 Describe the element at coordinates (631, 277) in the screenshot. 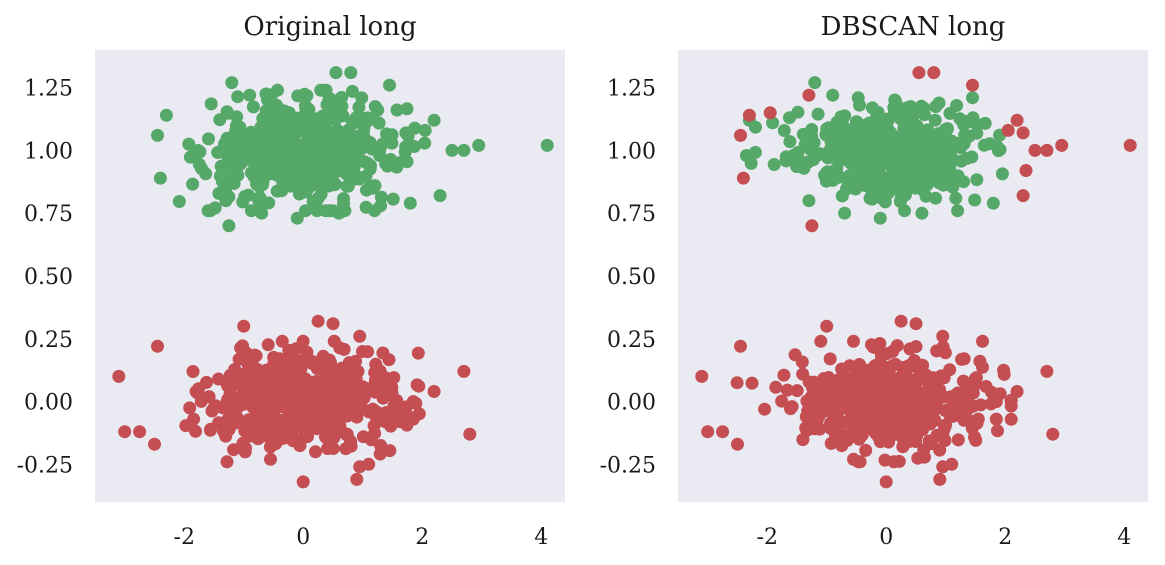

I see `y-tick-label: 0.50` at that location.